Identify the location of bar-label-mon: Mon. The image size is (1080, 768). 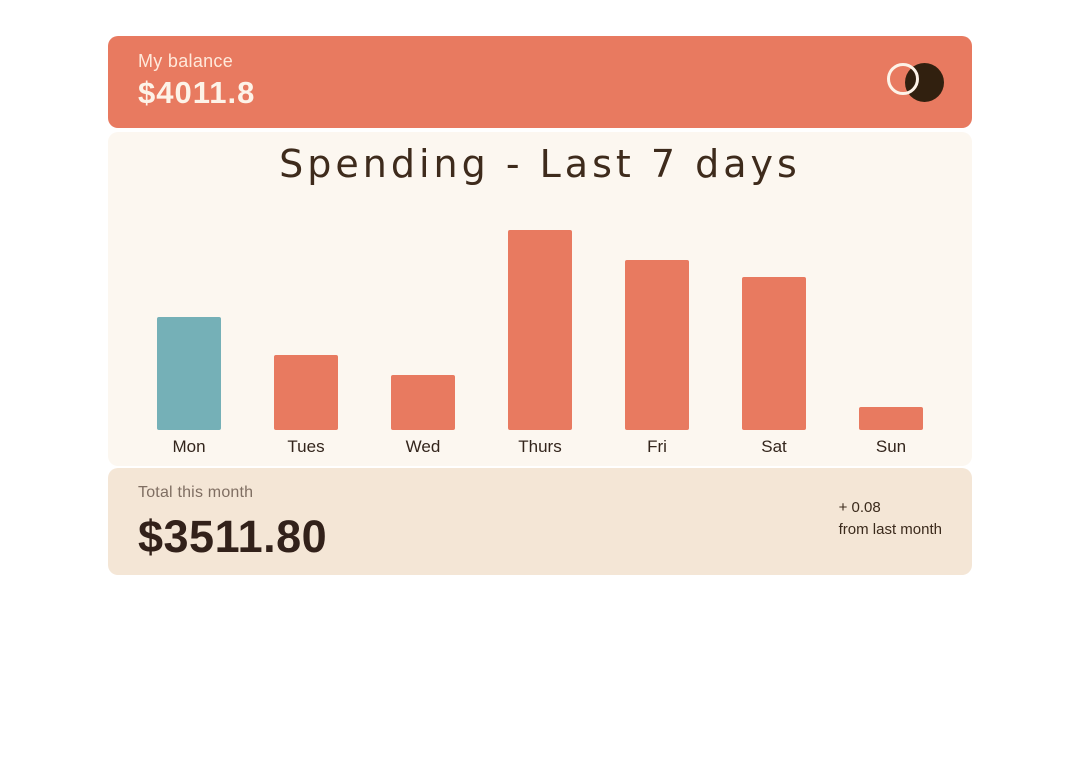
(189, 446).